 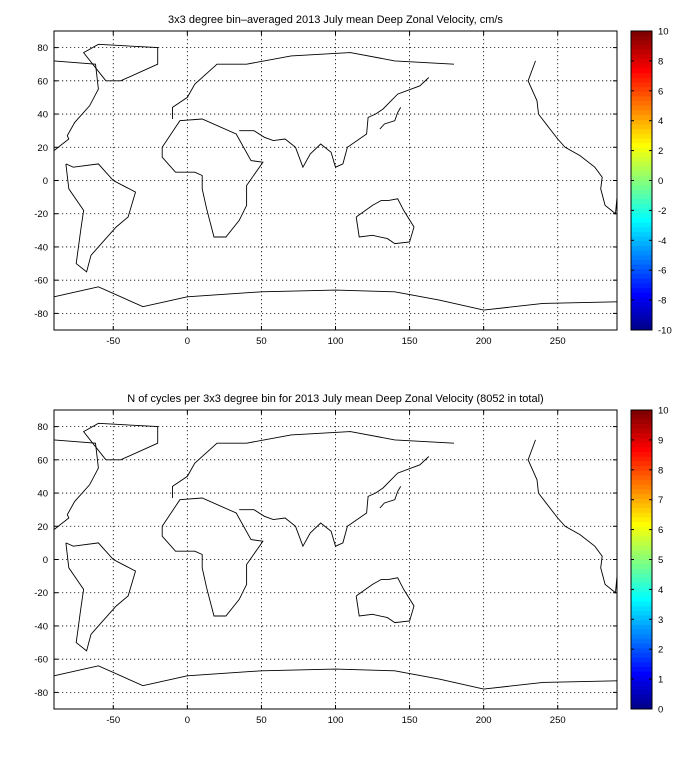 I want to click on colorbar-tick-label: -8, so click(x=662, y=301).